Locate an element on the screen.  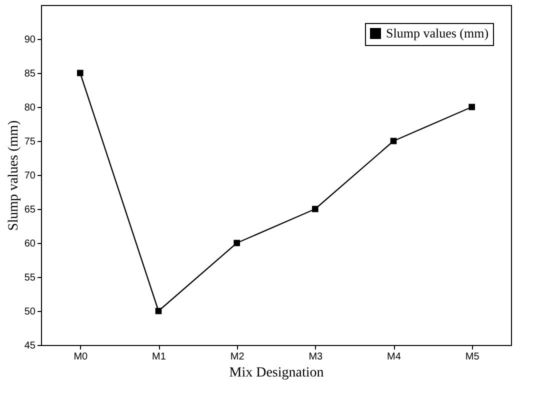
y-tick-label: 80 is located at coordinates (30, 108).